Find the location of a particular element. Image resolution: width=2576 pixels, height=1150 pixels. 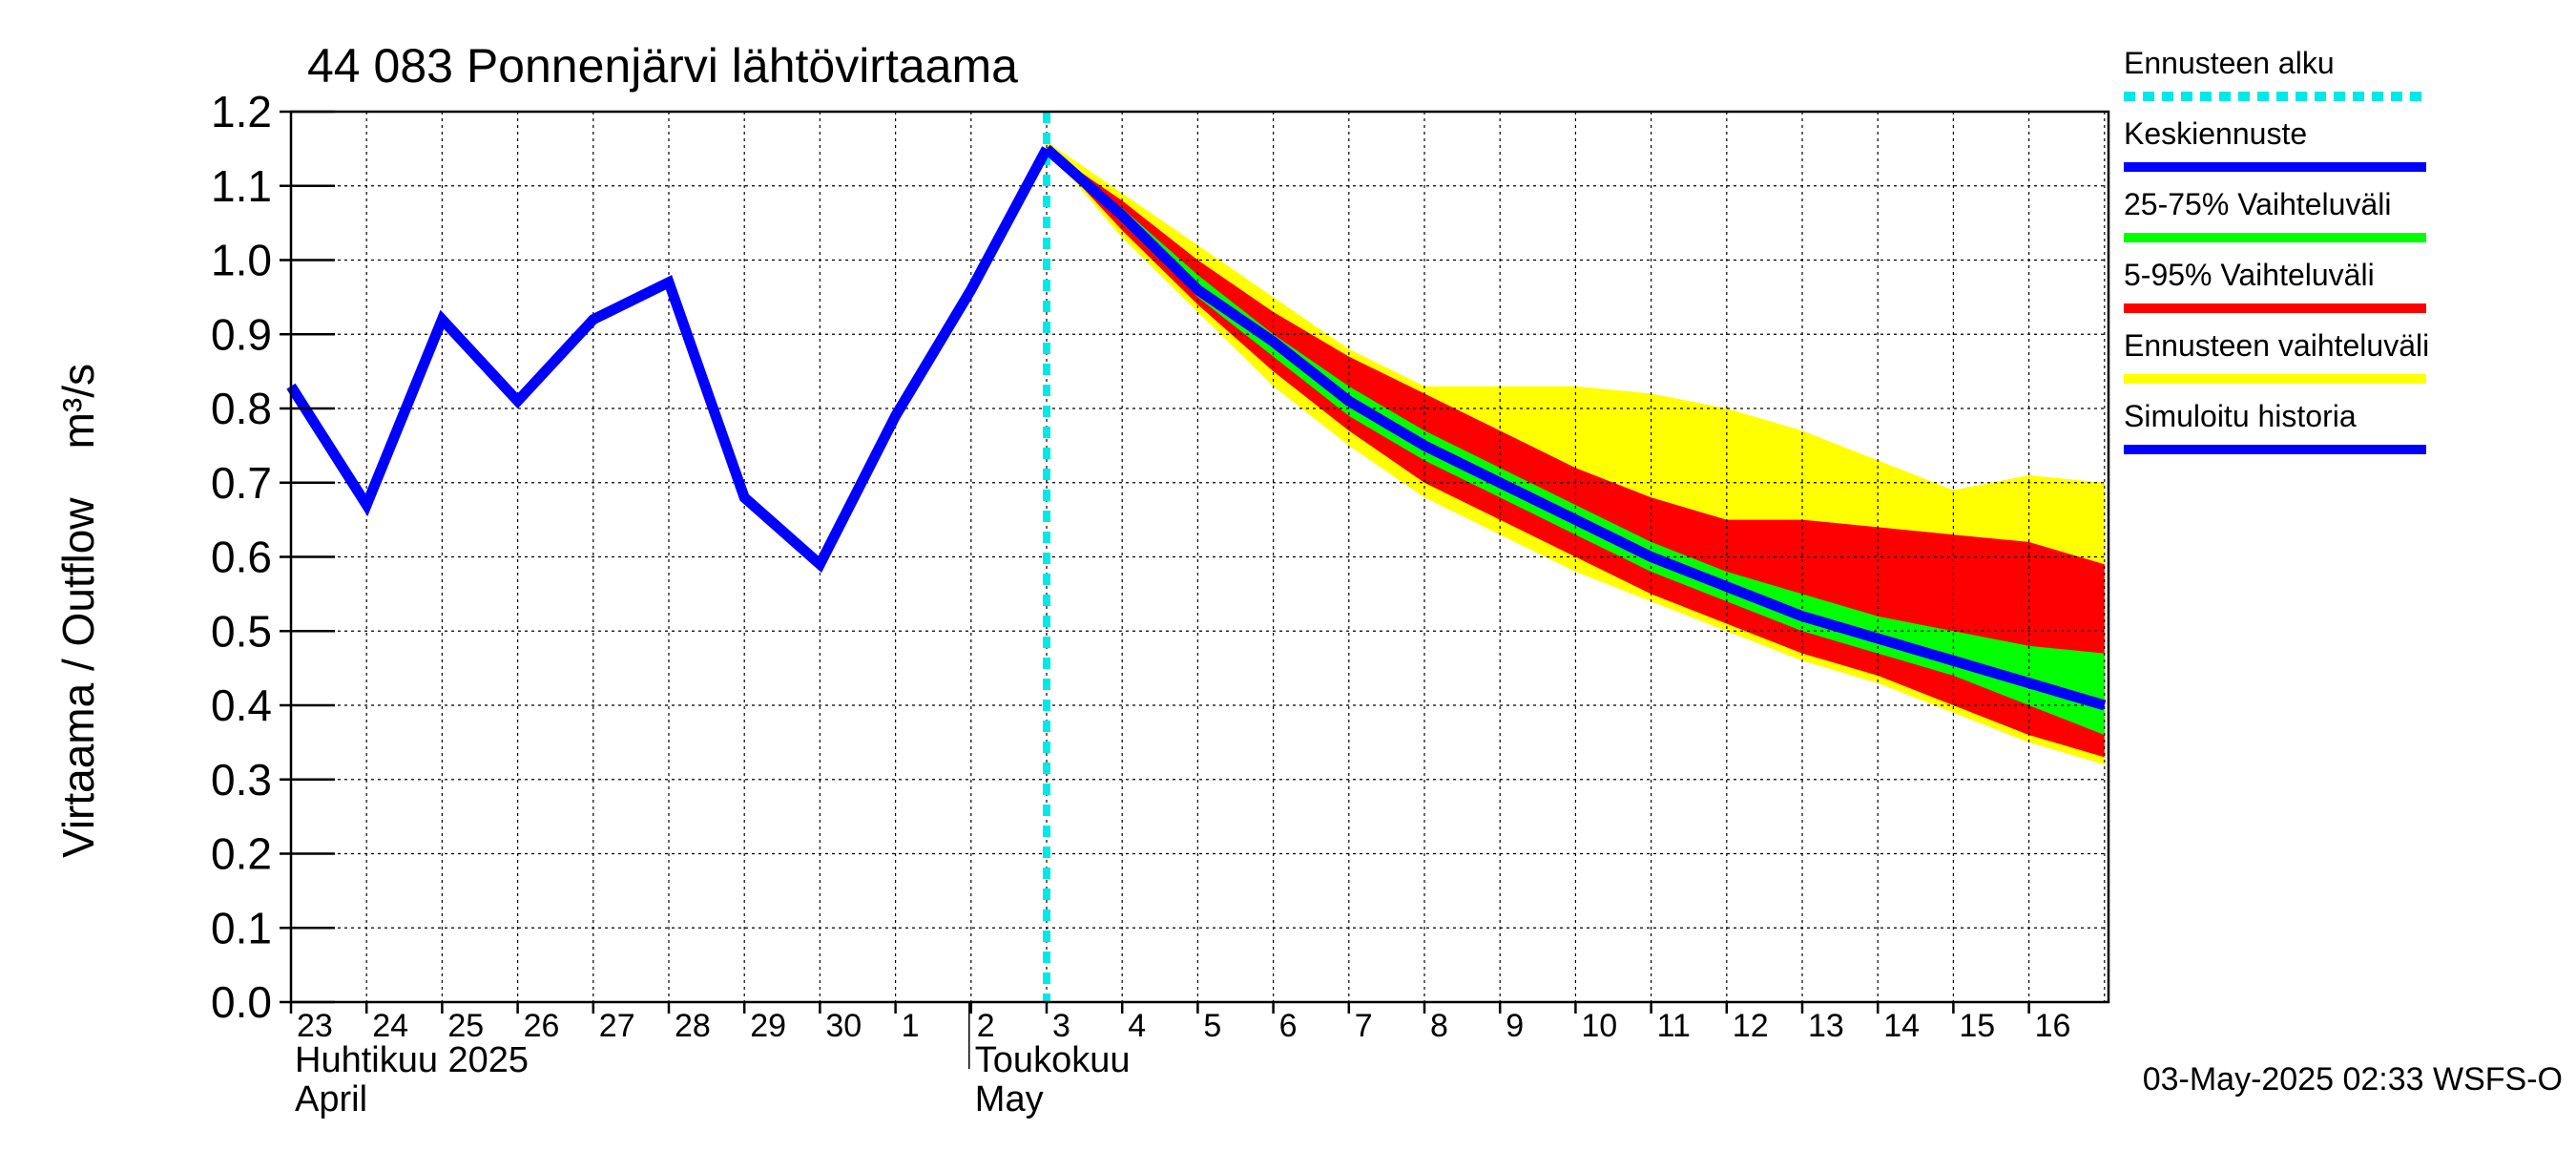

x-day-label: 9 is located at coordinates (1515, 1026).